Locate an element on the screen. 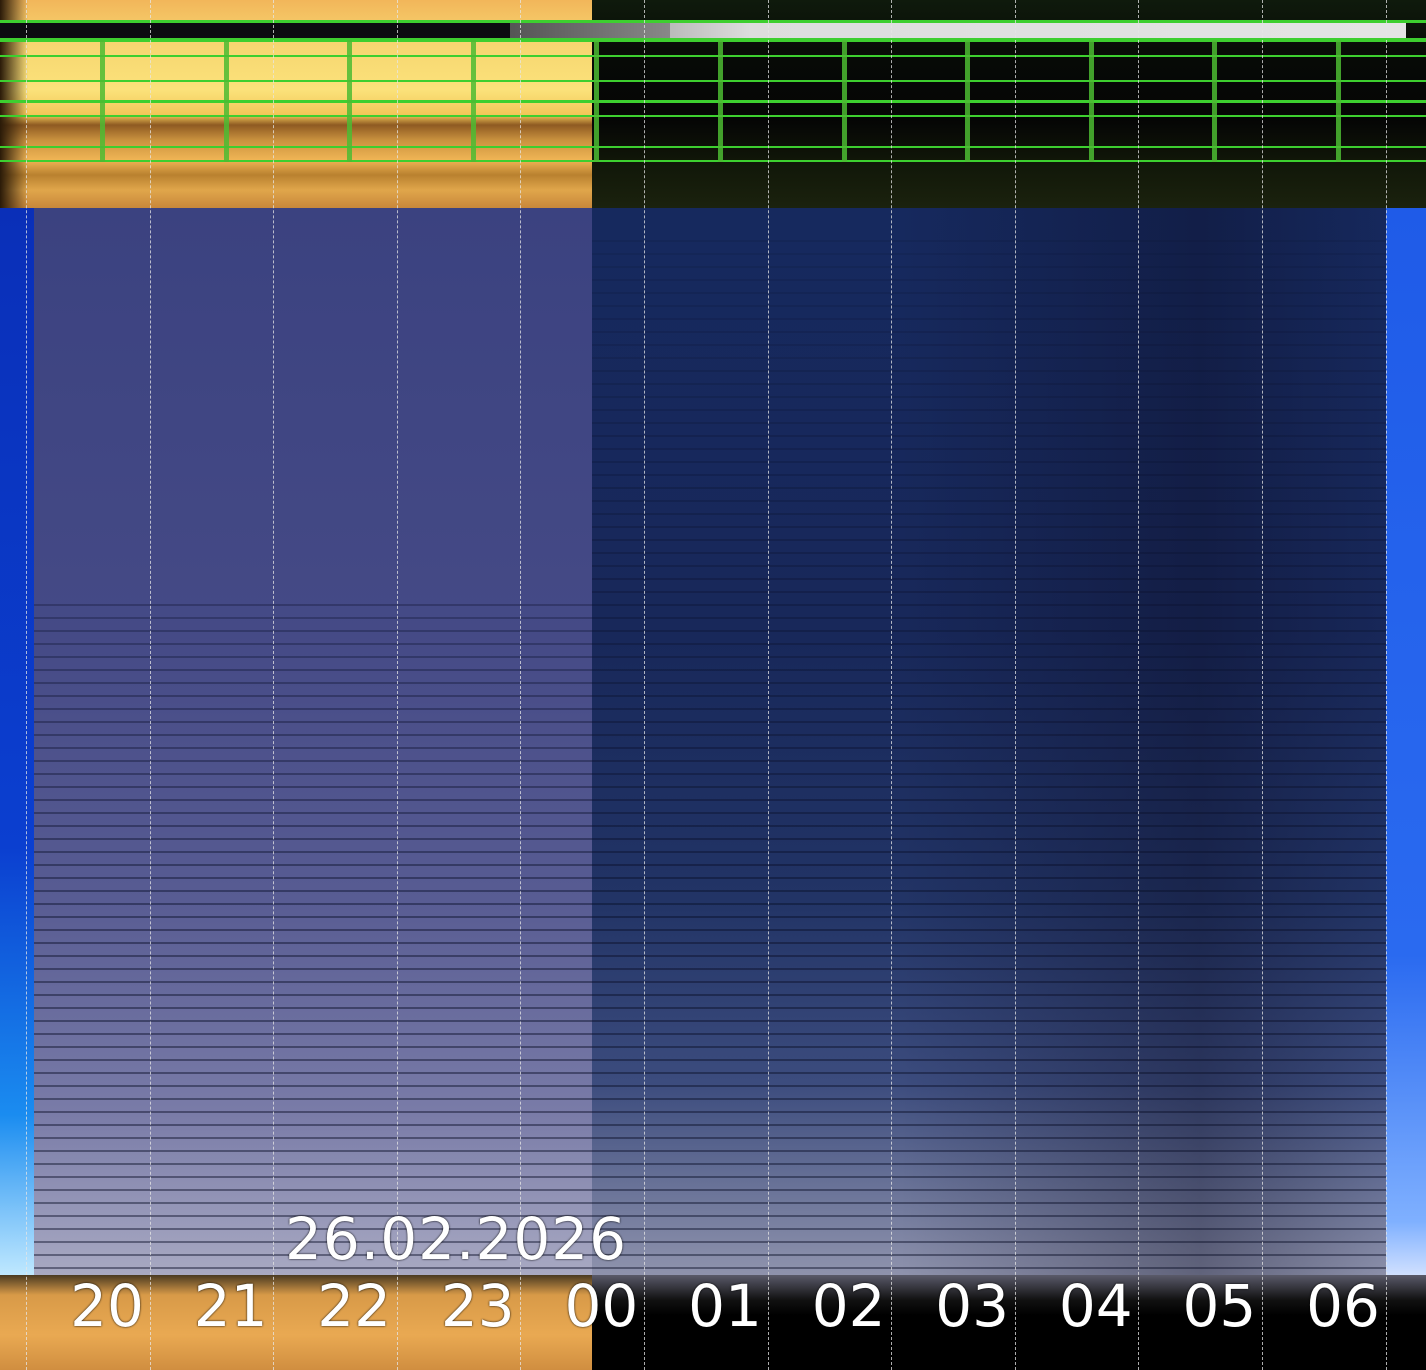  bottom-day-band is located at coordinates (296, 1322).